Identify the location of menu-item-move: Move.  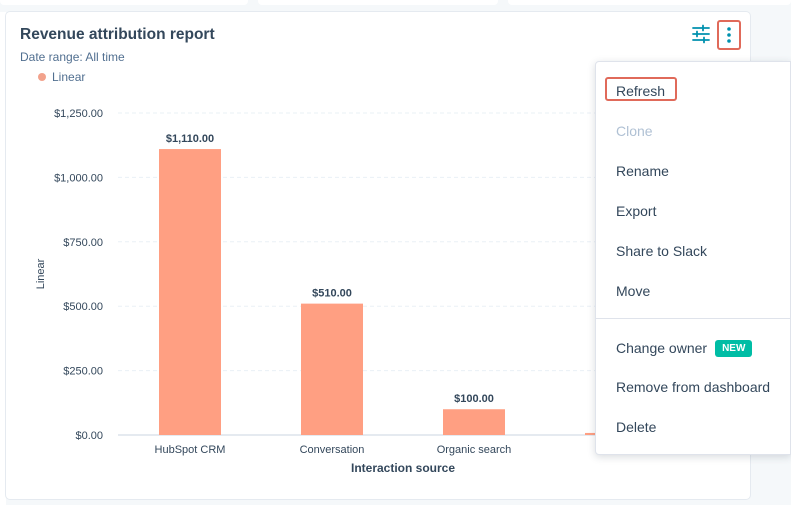
(633, 291).